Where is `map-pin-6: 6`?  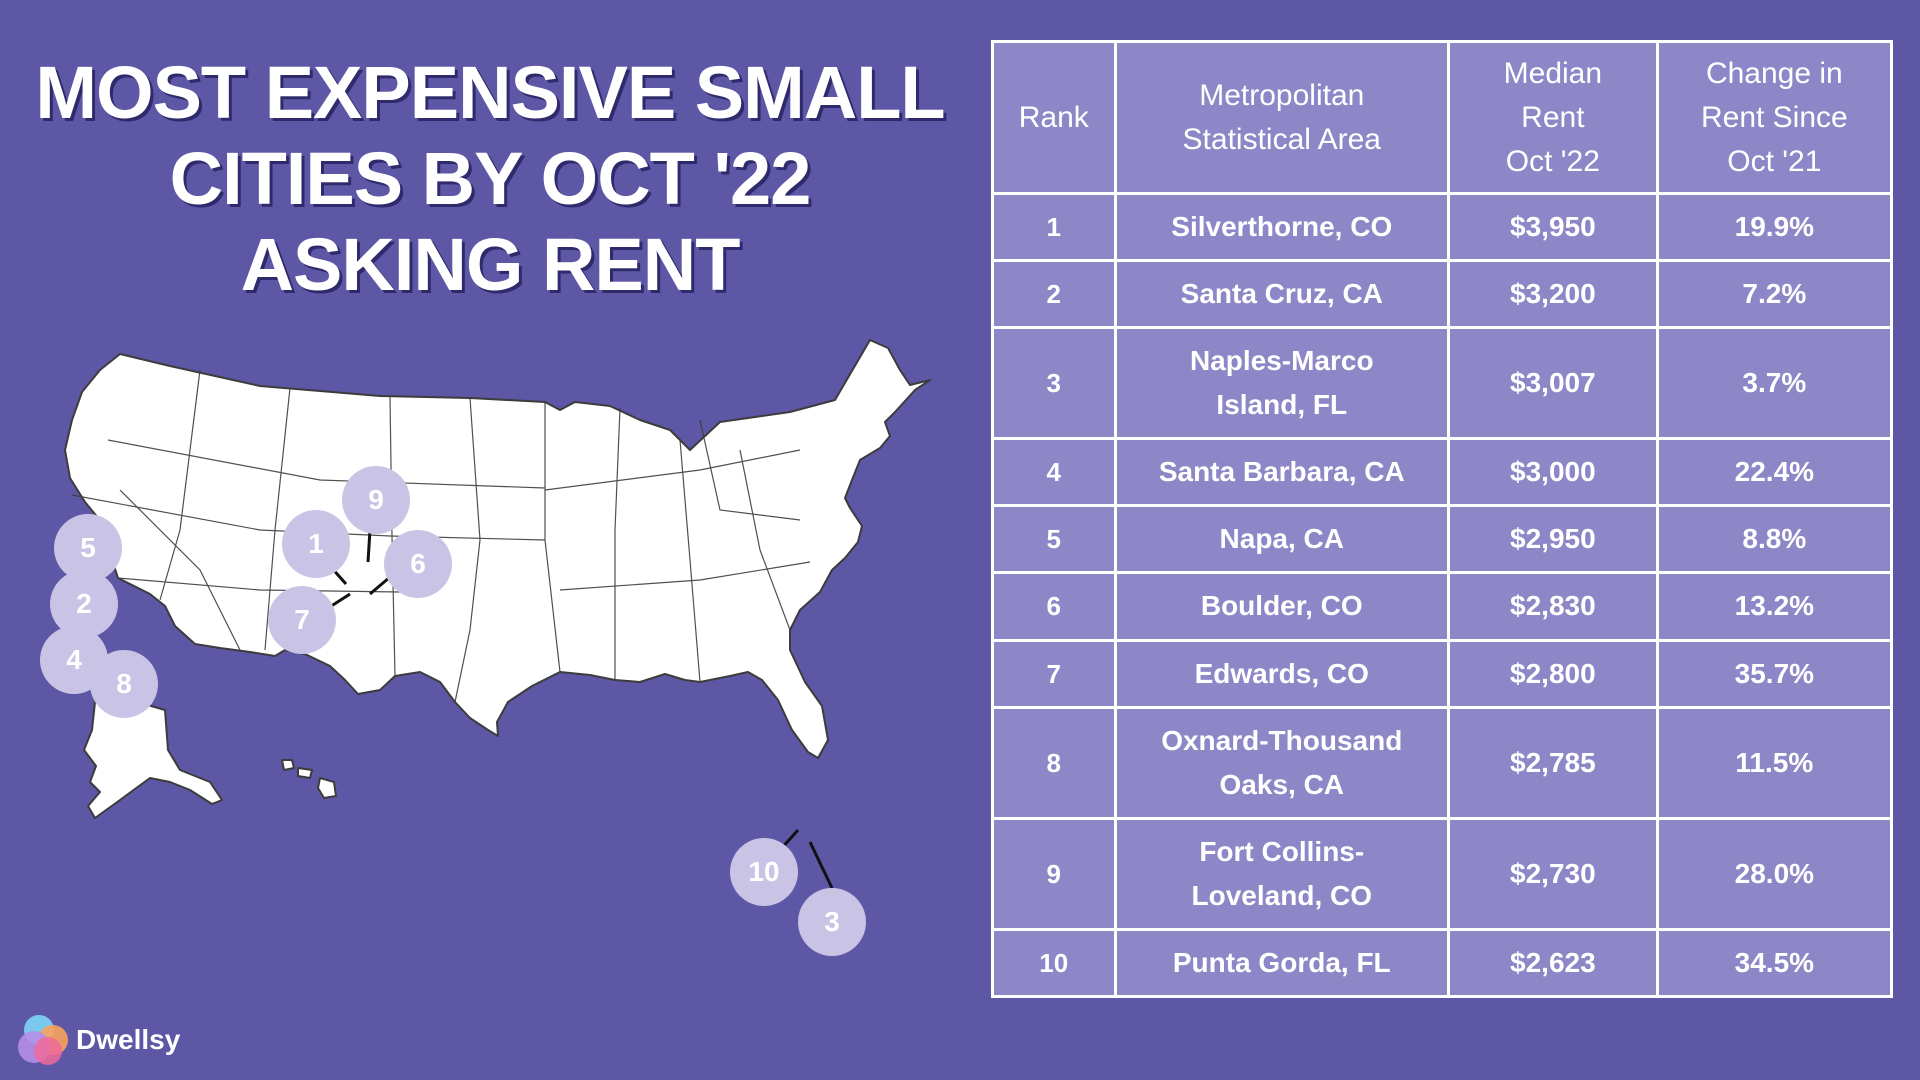
map-pin-6: 6 is located at coordinates (418, 564).